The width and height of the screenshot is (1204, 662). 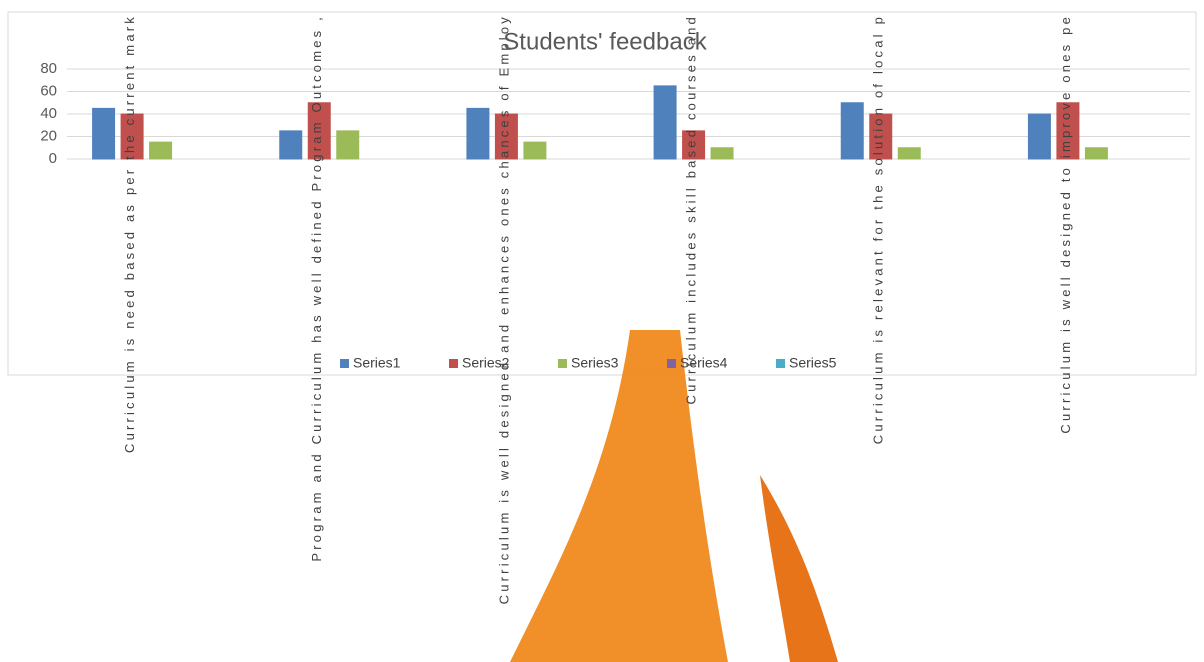 I want to click on y-tick-label: 20, so click(x=48, y=135).